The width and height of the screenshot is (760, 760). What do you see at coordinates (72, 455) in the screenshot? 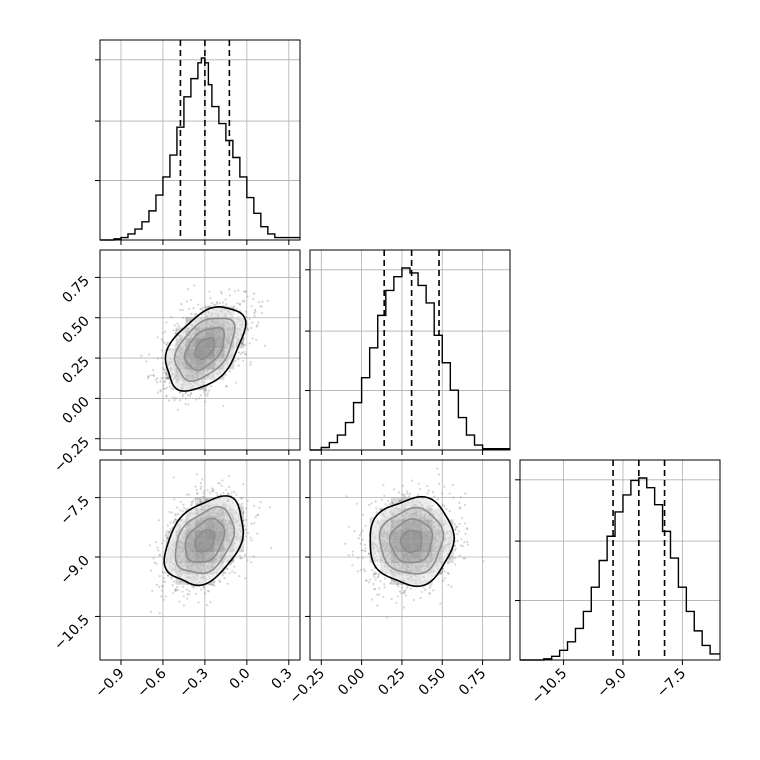
I see `y-tick-label: −0.25` at bounding box center [72, 455].